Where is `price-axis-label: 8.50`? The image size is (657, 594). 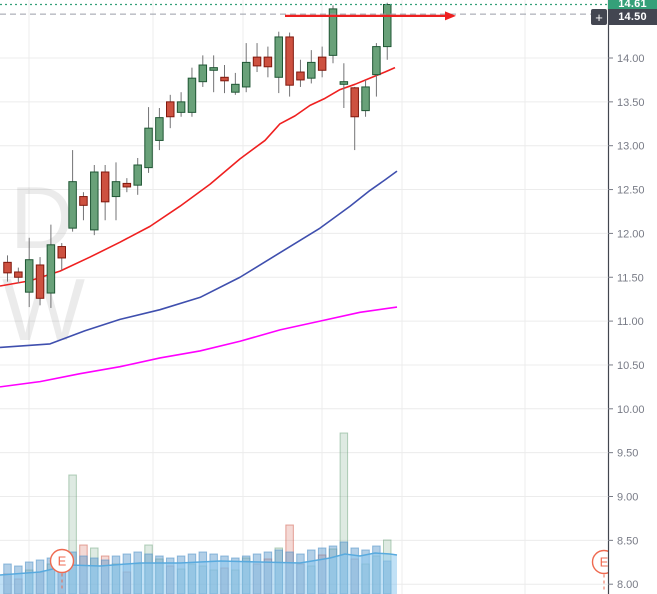 price-axis-label: 8.50 is located at coordinates (627, 541).